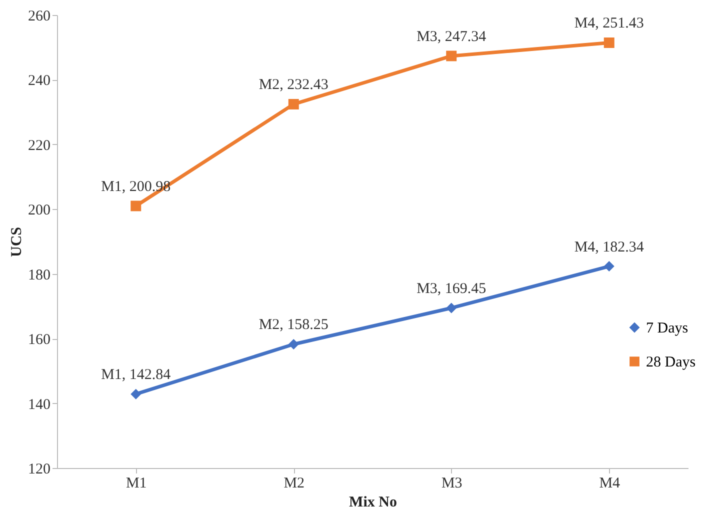 This screenshot has width=702, height=519. I want to click on x-tick-label: M1, so click(136, 484).